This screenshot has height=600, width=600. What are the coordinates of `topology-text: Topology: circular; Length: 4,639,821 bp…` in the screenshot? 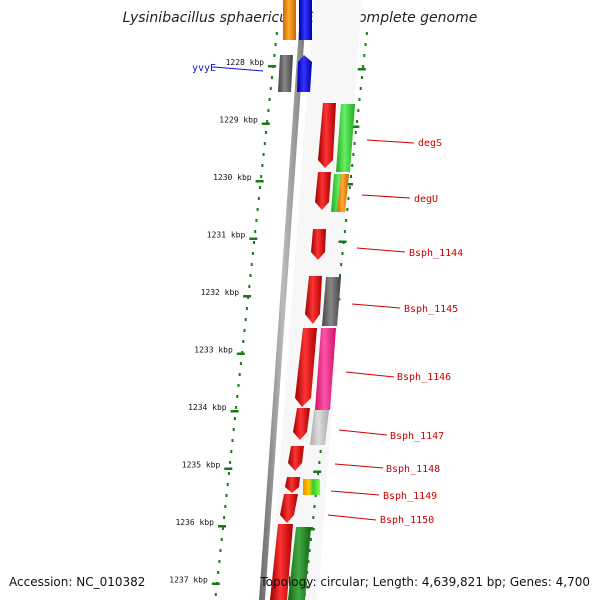 It's located at (425, 582).